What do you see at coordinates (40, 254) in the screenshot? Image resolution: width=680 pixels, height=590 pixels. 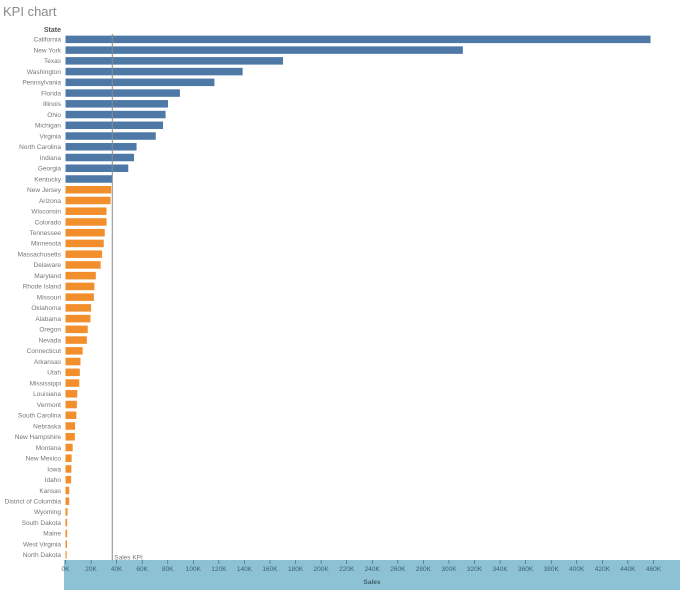 I see `category-label: Massachusetts` at bounding box center [40, 254].